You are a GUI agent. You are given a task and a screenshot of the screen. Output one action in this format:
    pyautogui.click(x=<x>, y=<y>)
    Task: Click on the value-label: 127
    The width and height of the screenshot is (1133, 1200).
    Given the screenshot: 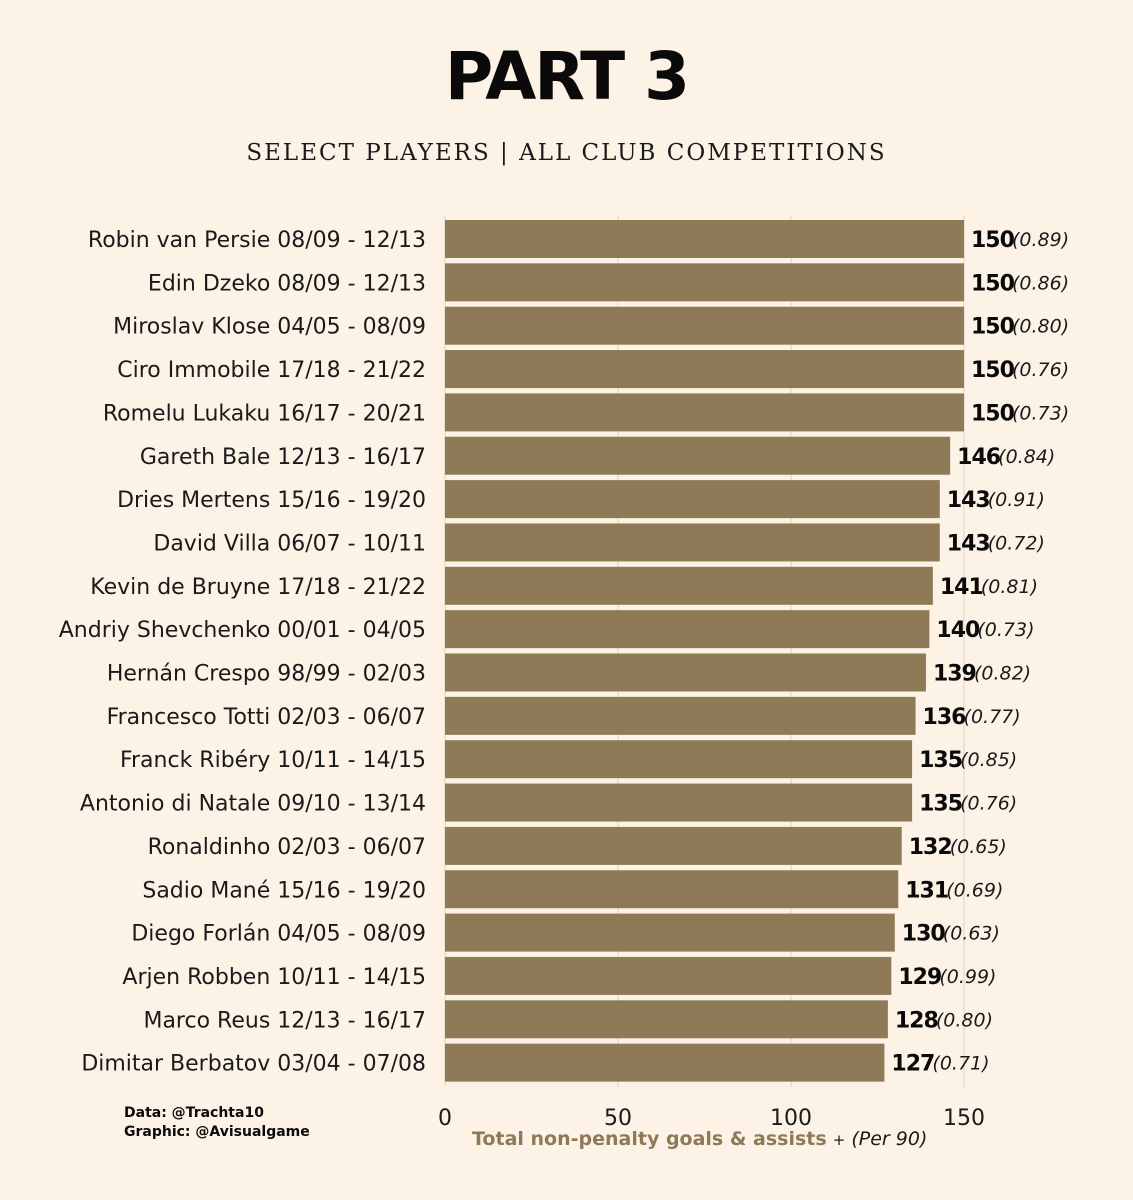 What is the action you would take?
    pyautogui.click(x=912, y=1064)
    